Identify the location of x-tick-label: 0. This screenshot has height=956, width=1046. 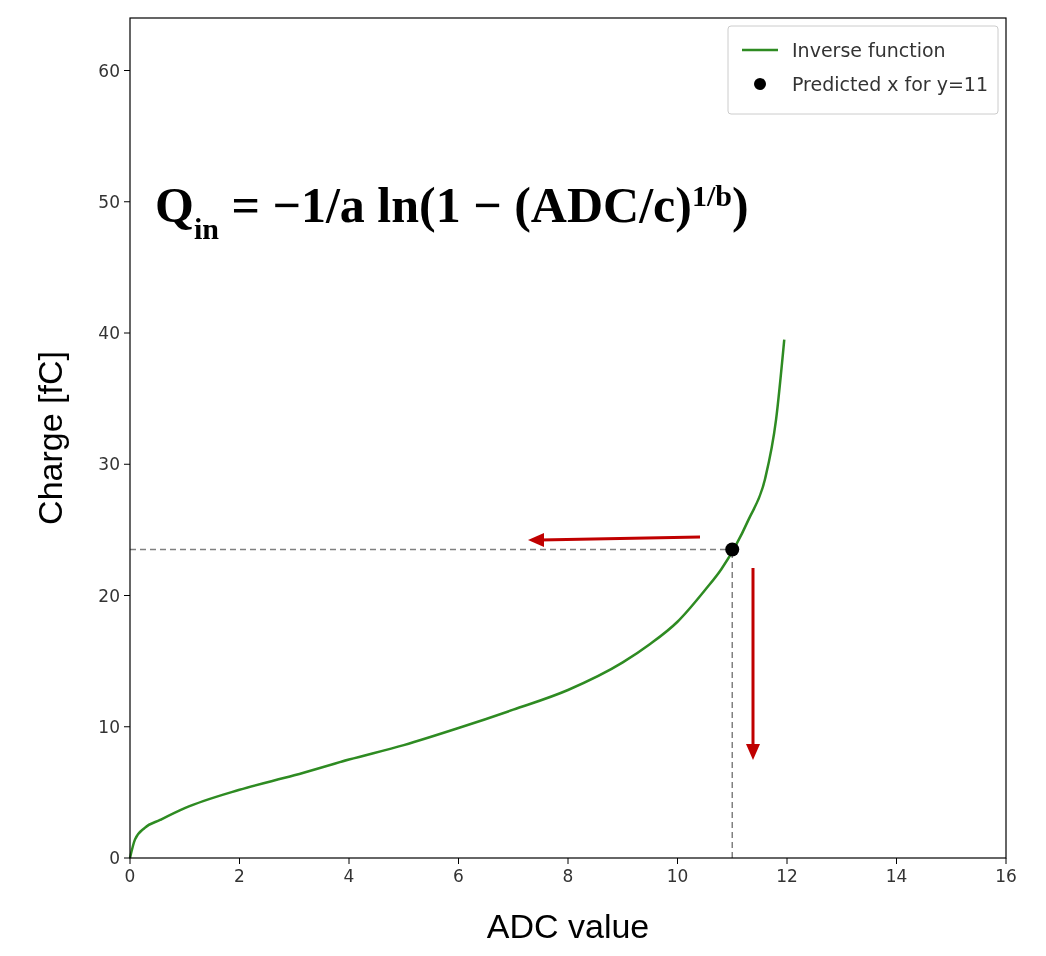
(130, 876).